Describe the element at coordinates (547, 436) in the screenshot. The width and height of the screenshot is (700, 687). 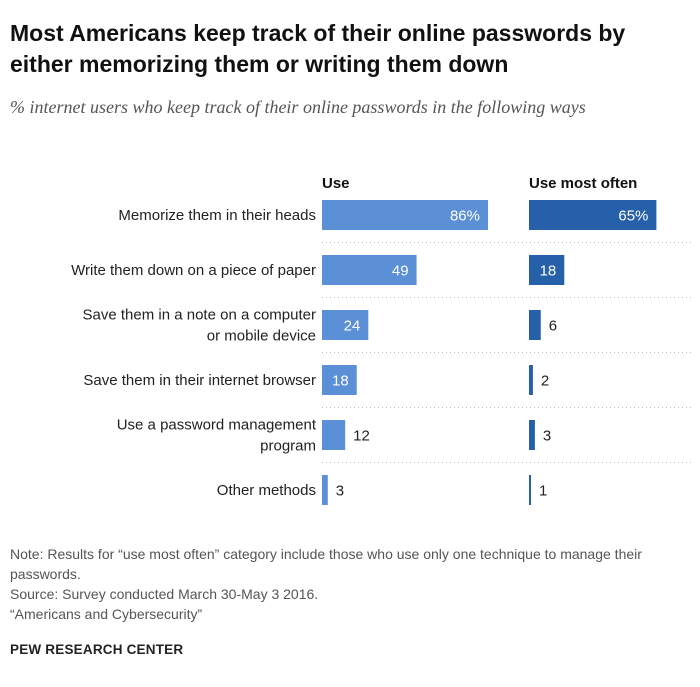
I see `use-most-often-value-label: 3` at that location.